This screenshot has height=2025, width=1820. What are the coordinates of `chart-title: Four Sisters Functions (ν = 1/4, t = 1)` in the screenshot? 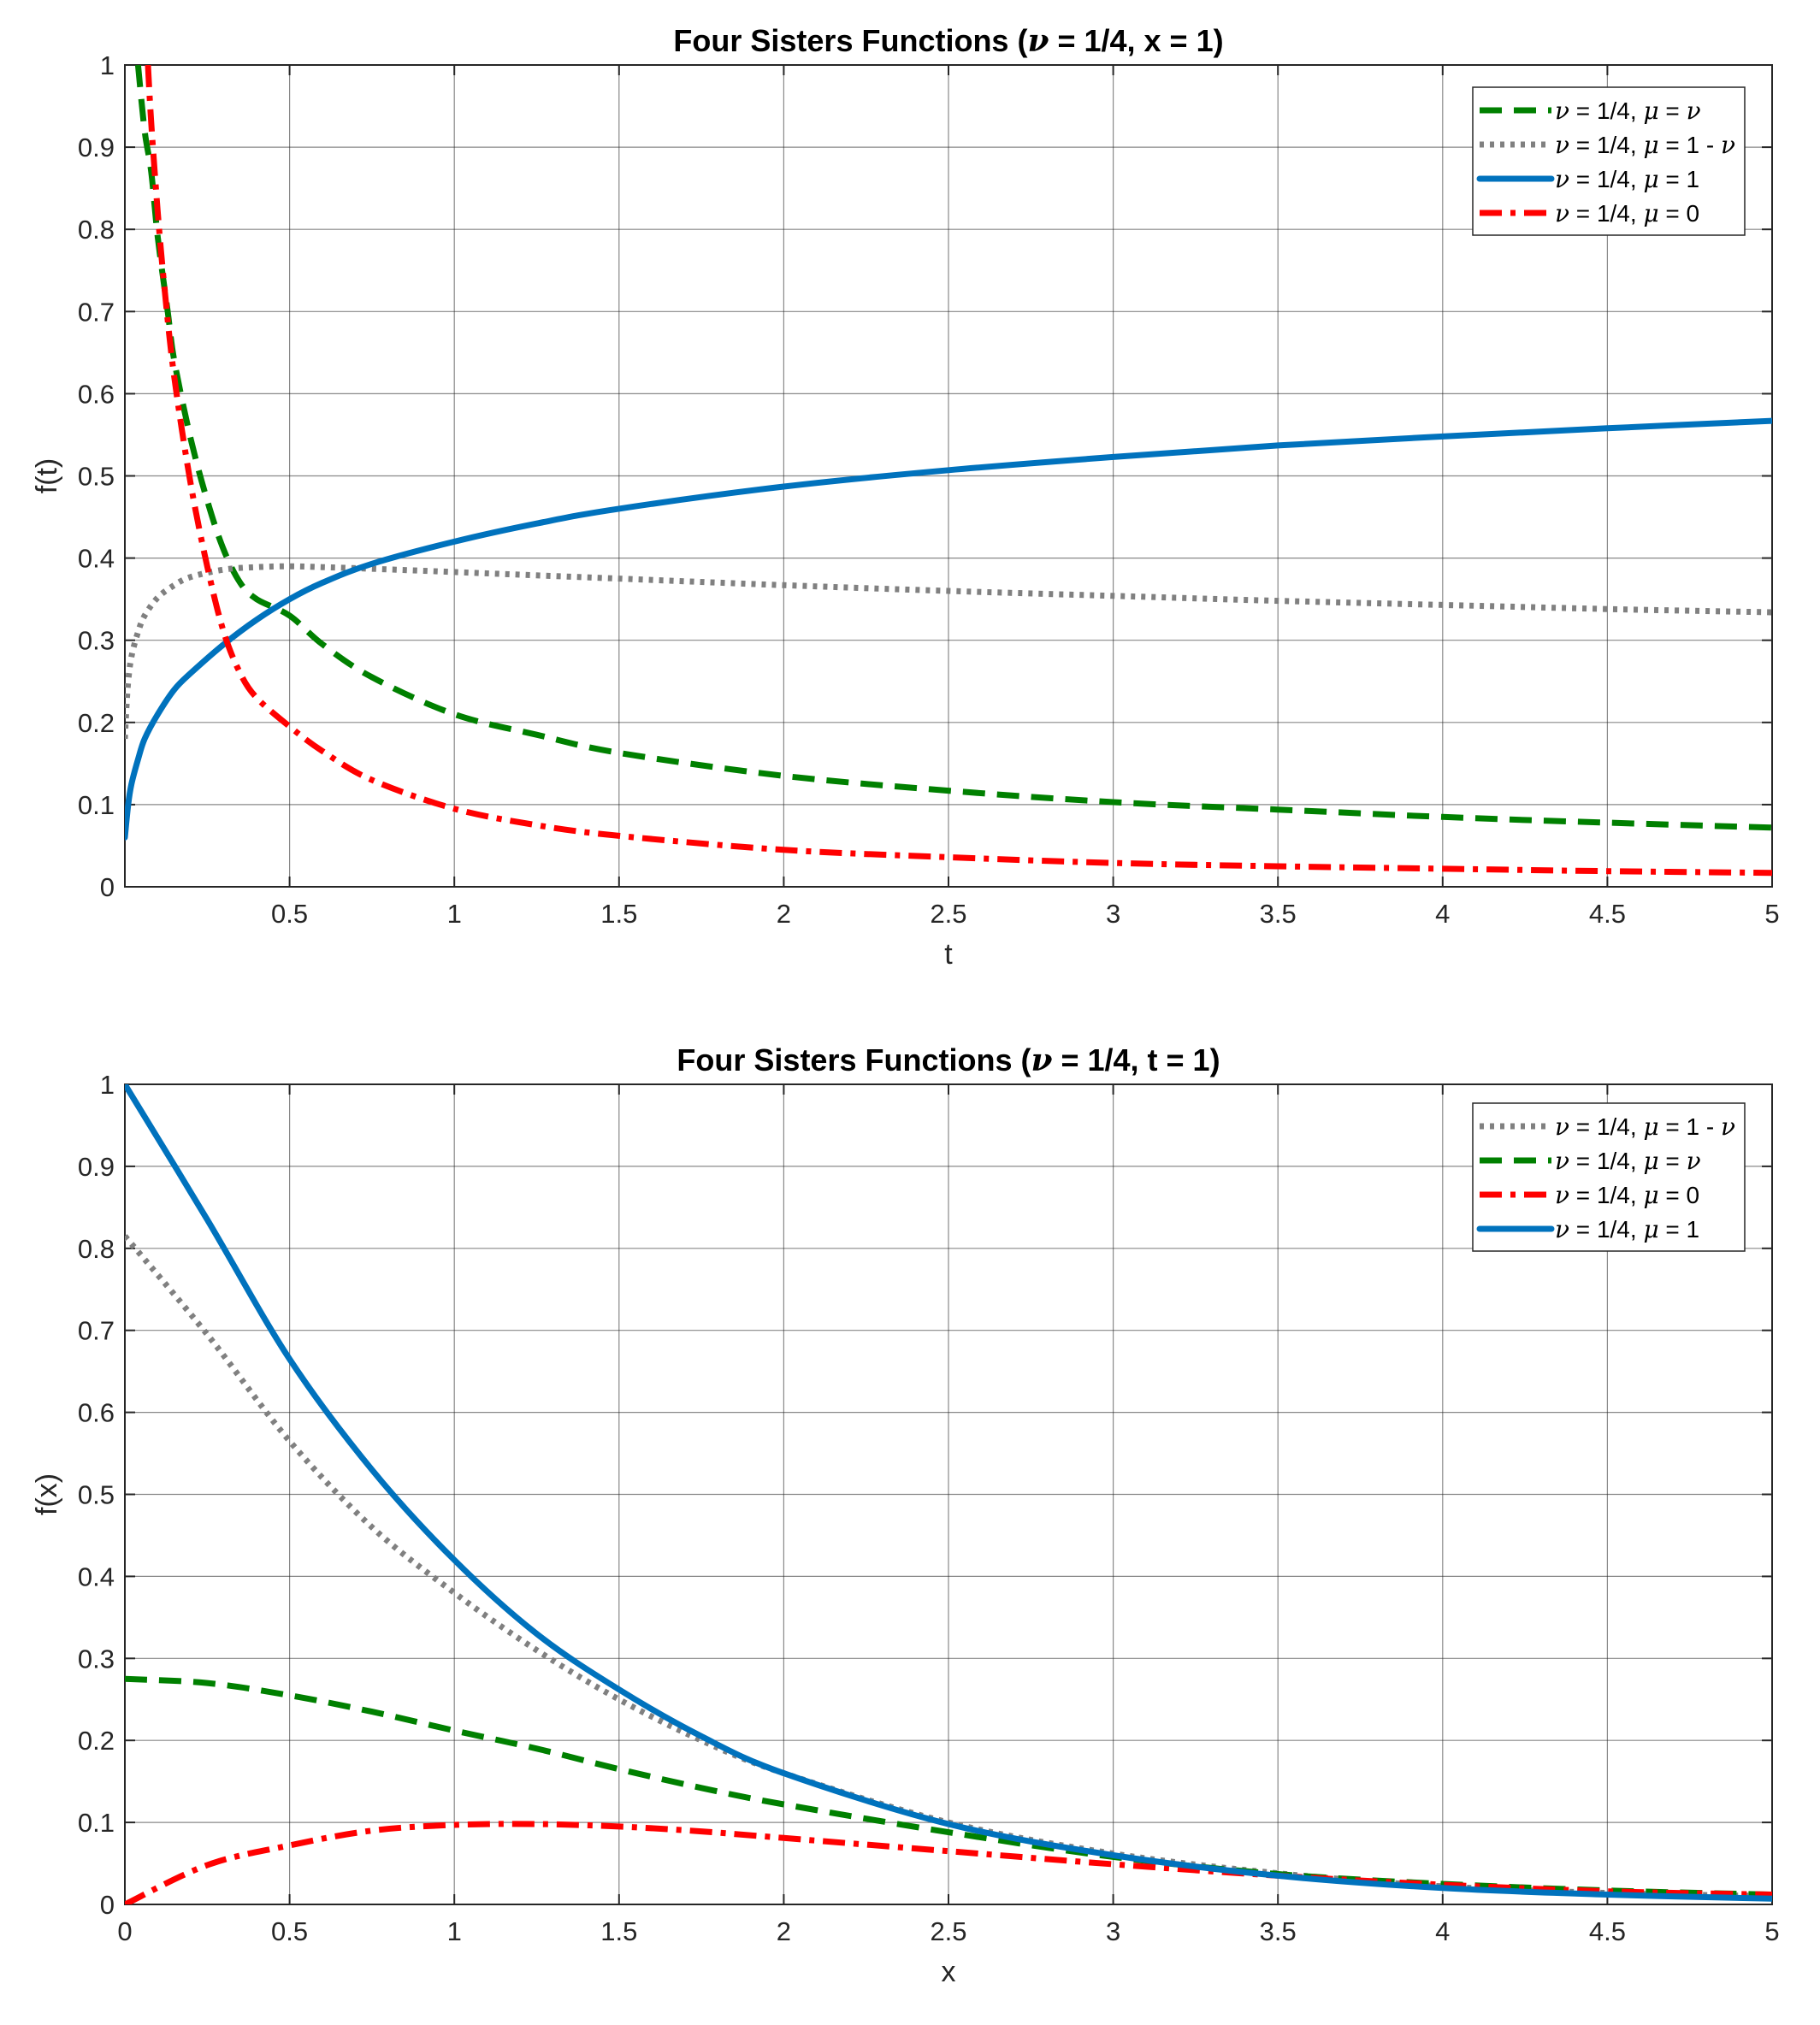 It's located at (948, 1060).